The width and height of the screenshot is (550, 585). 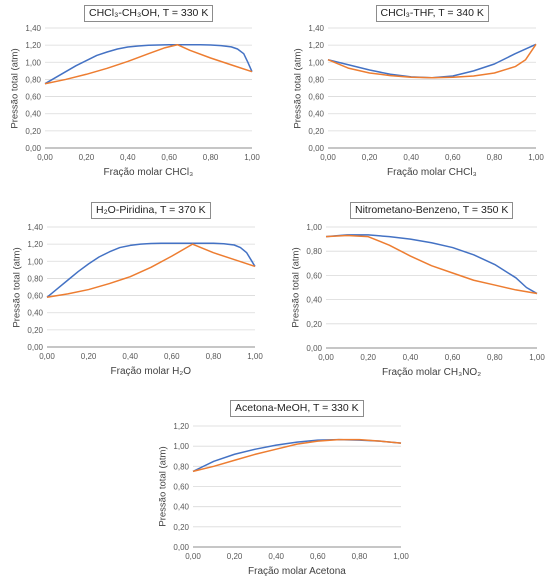 What do you see at coordinates (151, 371) in the screenshot?
I see `x-axis-label: Fração molar H₂O` at bounding box center [151, 371].